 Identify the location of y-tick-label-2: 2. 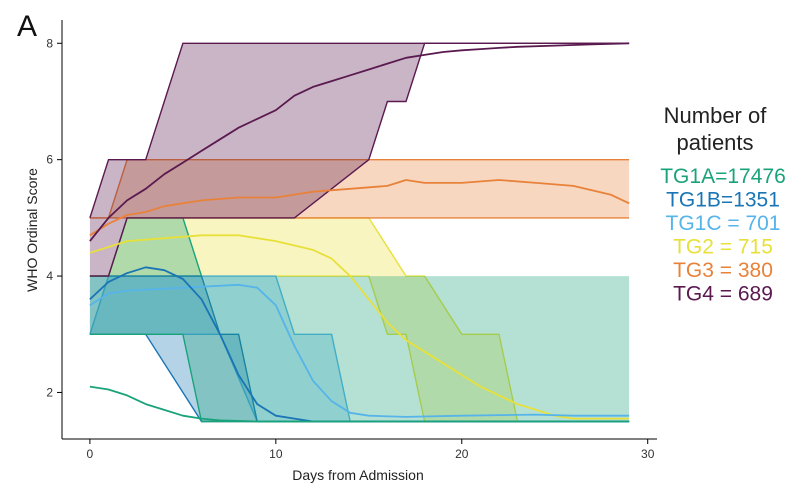
(49, 392).